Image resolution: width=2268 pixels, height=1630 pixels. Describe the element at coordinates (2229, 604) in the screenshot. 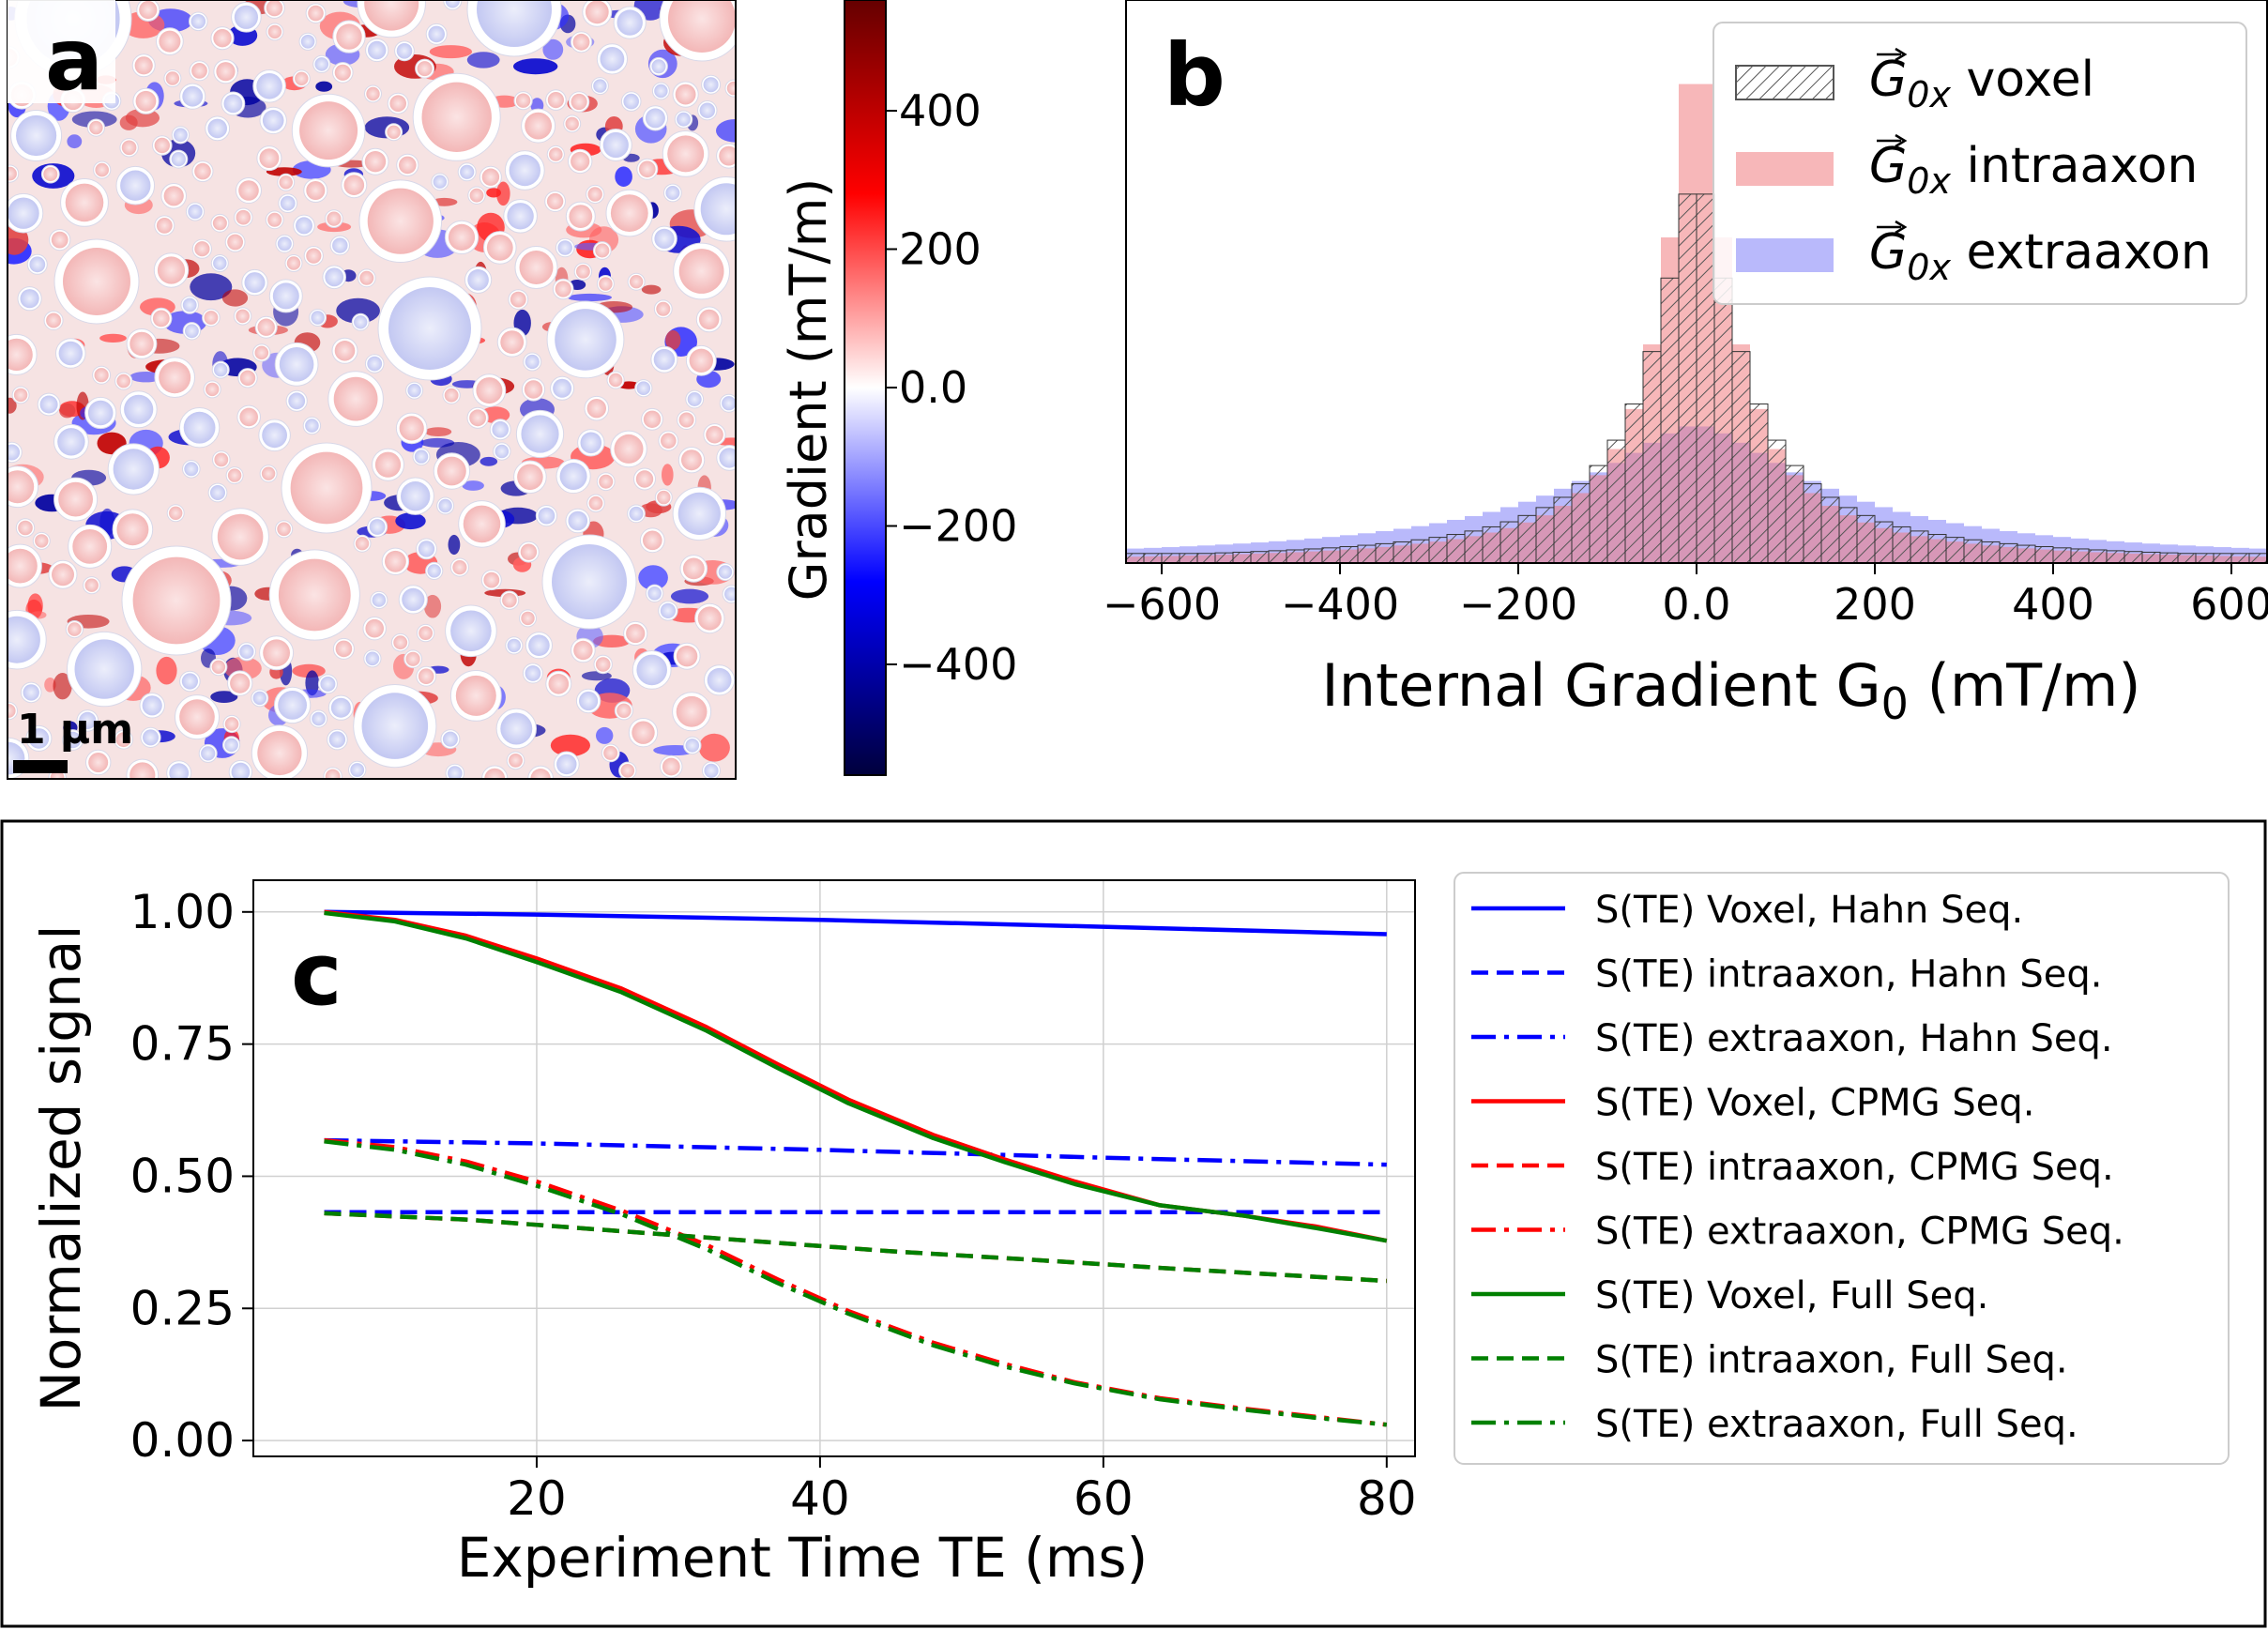

I see `hist-tick-label: 600` at that location.